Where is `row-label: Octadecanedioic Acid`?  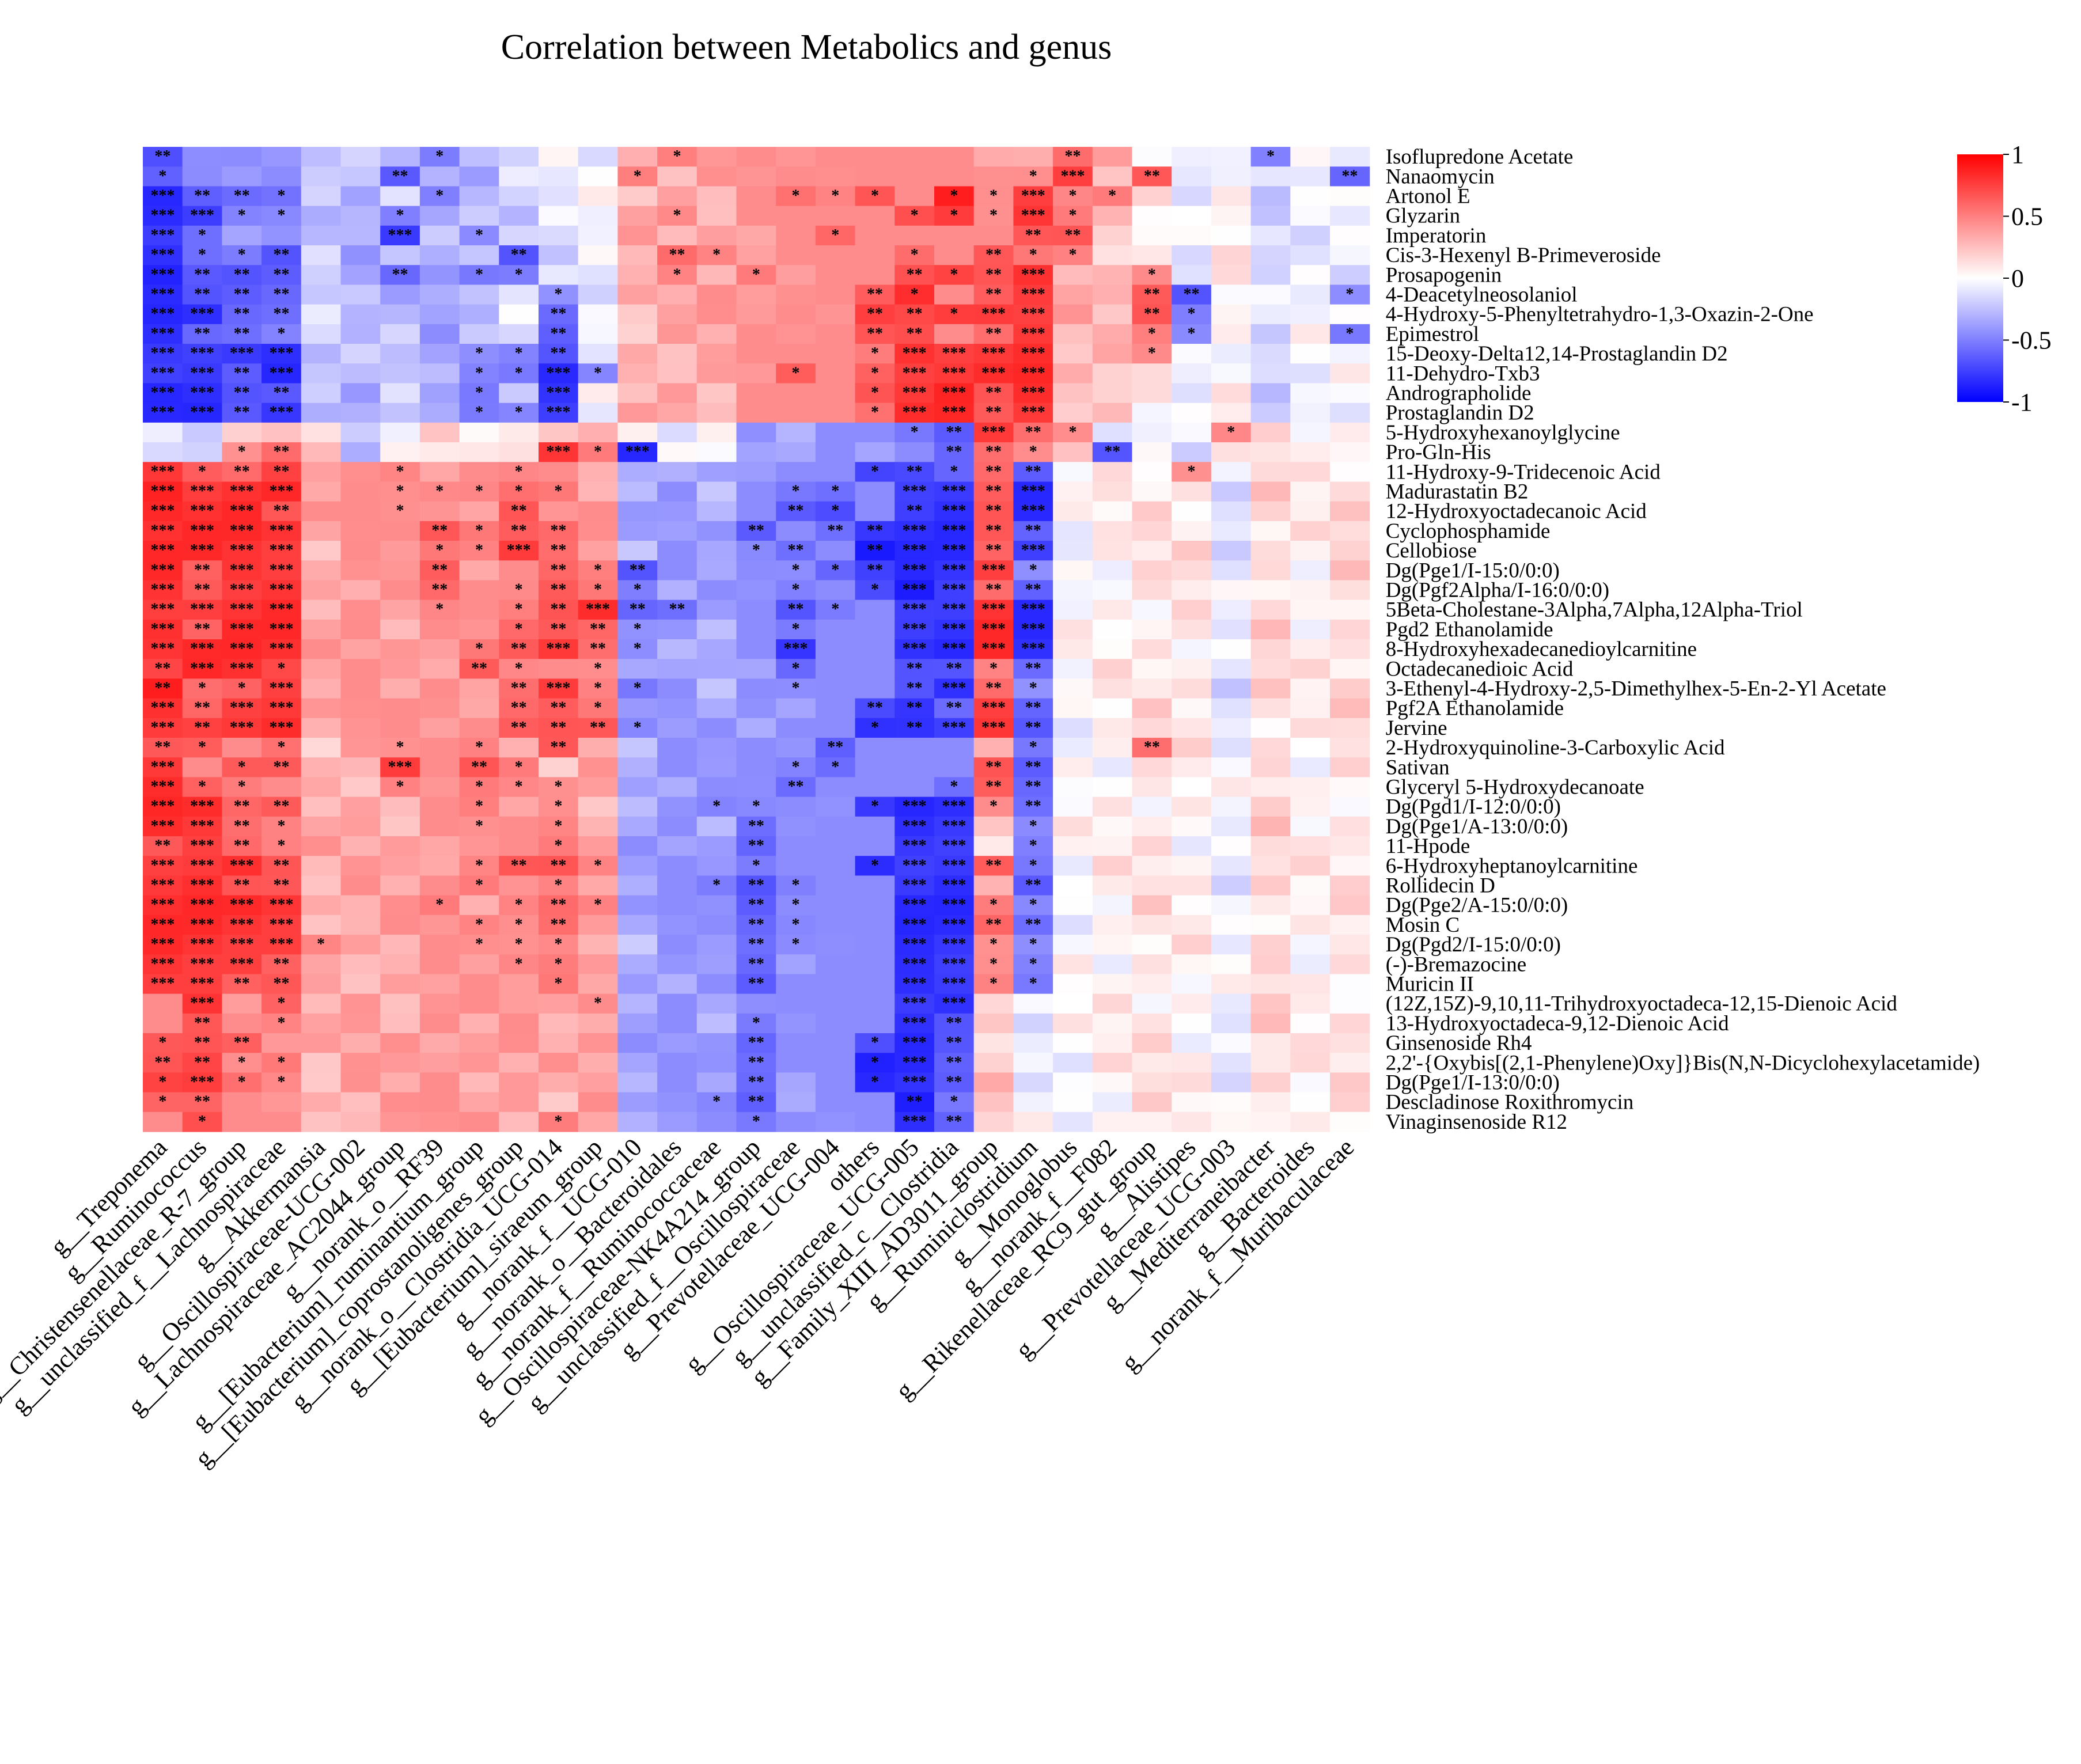
row-label: Octadecanedioic Acid is located at coordinates (1480, 669).